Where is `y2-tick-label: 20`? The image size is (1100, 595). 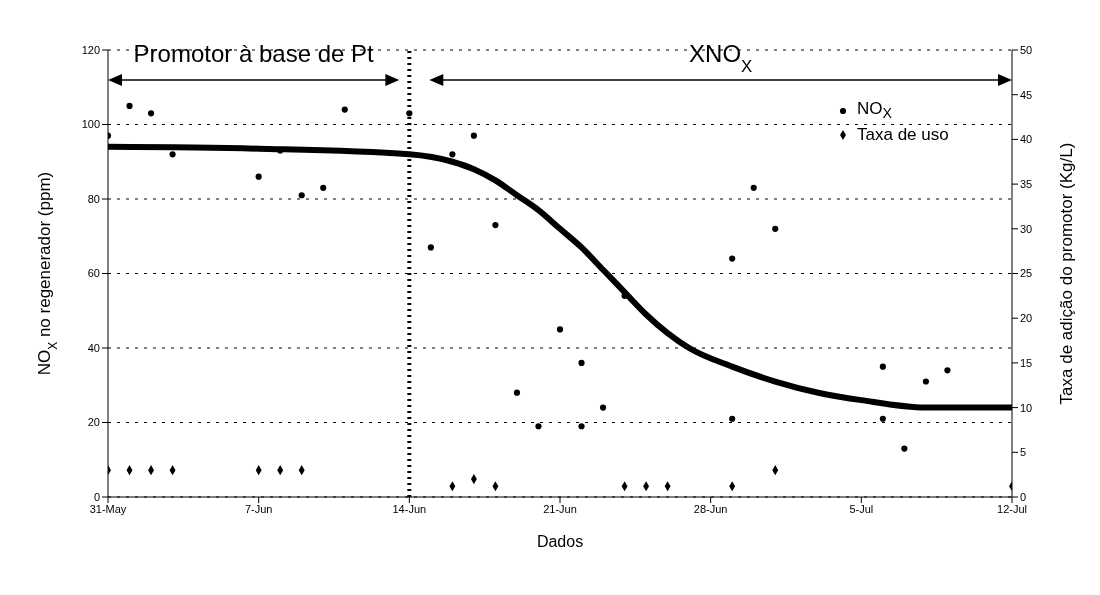
y2-tick-label: 20 is located at coordinates (1026, 318).